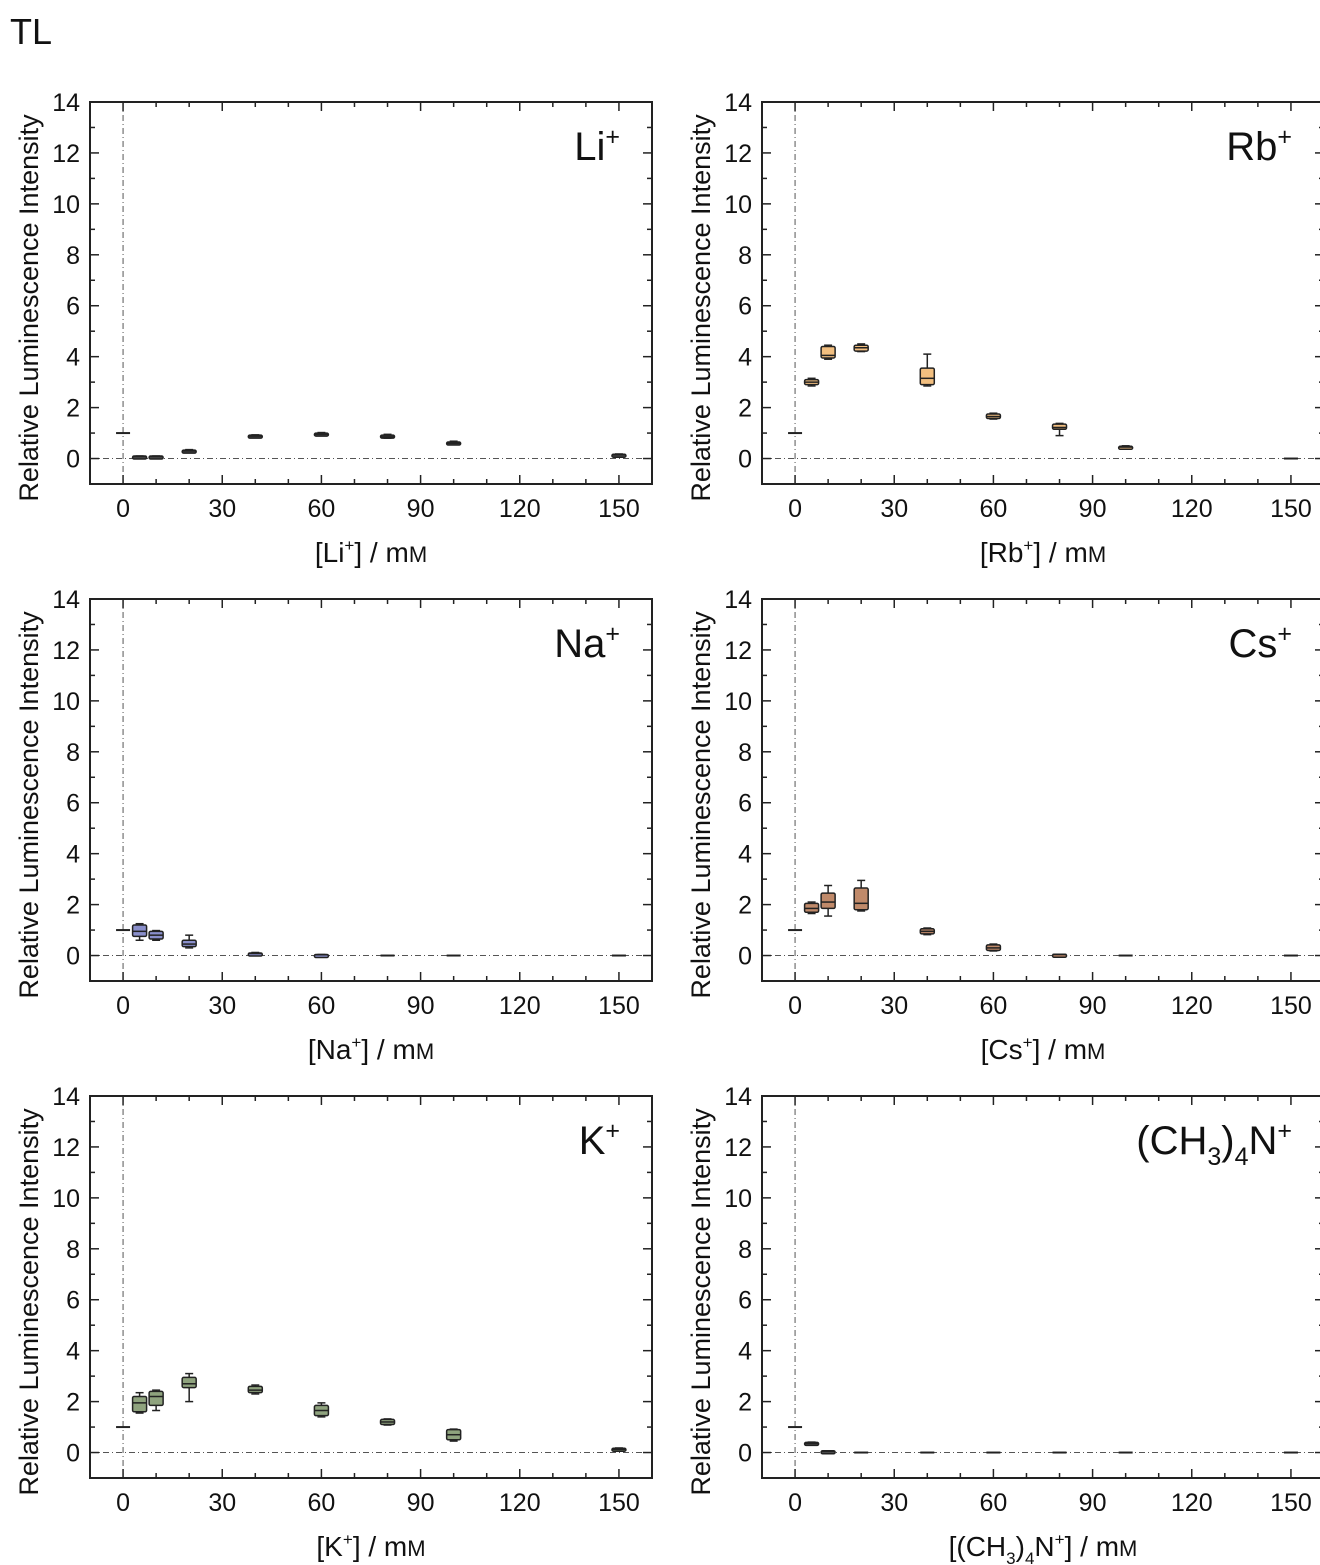 This screenshot has width=1320, height=1565. Describe the element at coordinates (371, 1049) in the screenshot. I see `x-axis-label: [Na+] / mM` at that location.